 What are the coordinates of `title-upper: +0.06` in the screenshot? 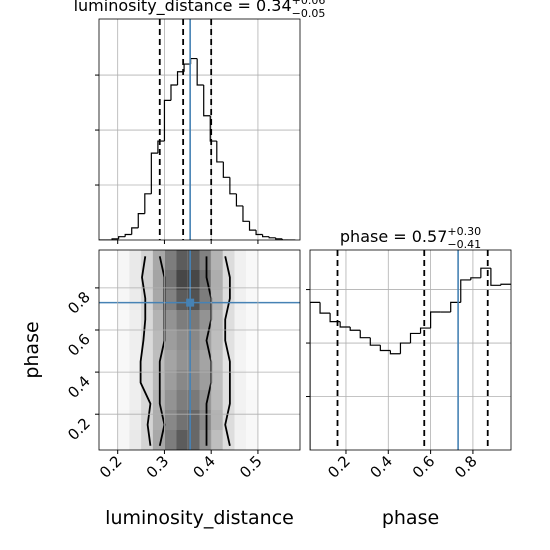 It's located at (309, 3).